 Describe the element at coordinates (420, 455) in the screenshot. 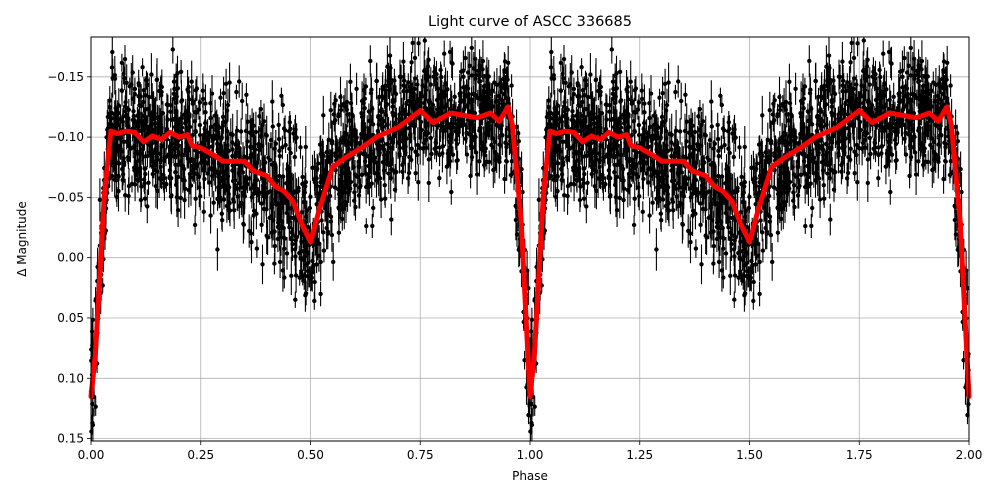

I see `x-tick-label: 0.75` at that location.